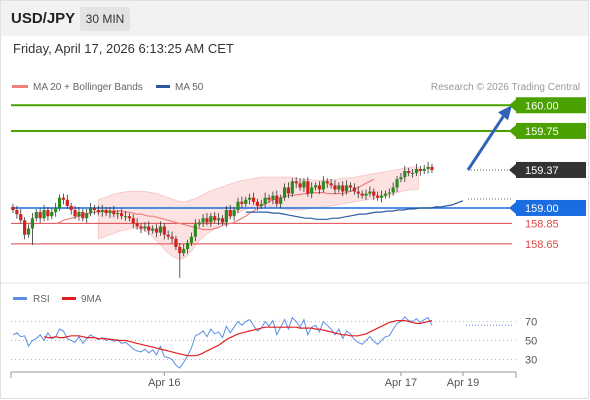 The height and width of the screenshot is (400, 590). Describe the element at coordinates (105, 19) in the screenshot. I see `timeframe-button: 30 MIN` at that location.